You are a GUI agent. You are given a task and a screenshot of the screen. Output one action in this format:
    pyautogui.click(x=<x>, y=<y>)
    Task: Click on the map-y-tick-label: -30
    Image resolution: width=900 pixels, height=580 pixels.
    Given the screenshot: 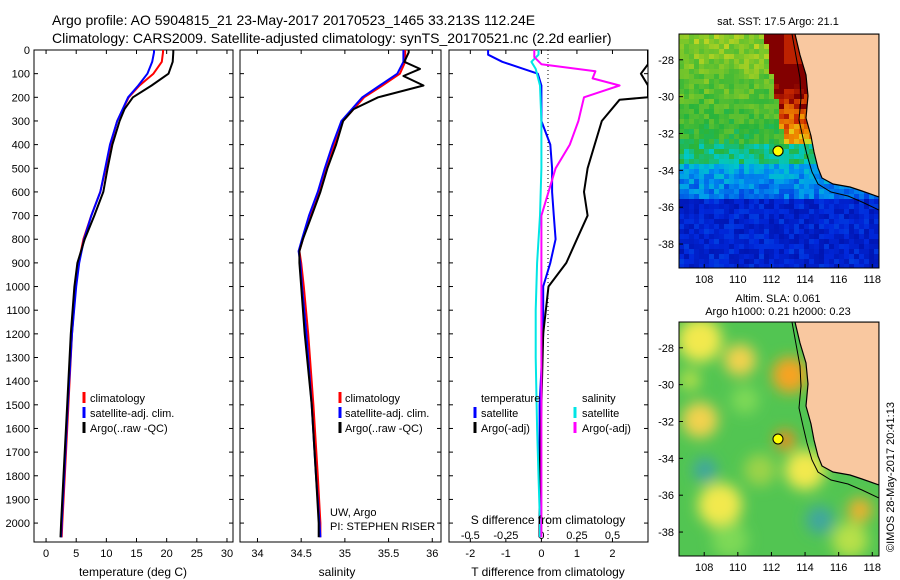 What is the action you would take?
    pyautogui.click(x=666, y=386)
    